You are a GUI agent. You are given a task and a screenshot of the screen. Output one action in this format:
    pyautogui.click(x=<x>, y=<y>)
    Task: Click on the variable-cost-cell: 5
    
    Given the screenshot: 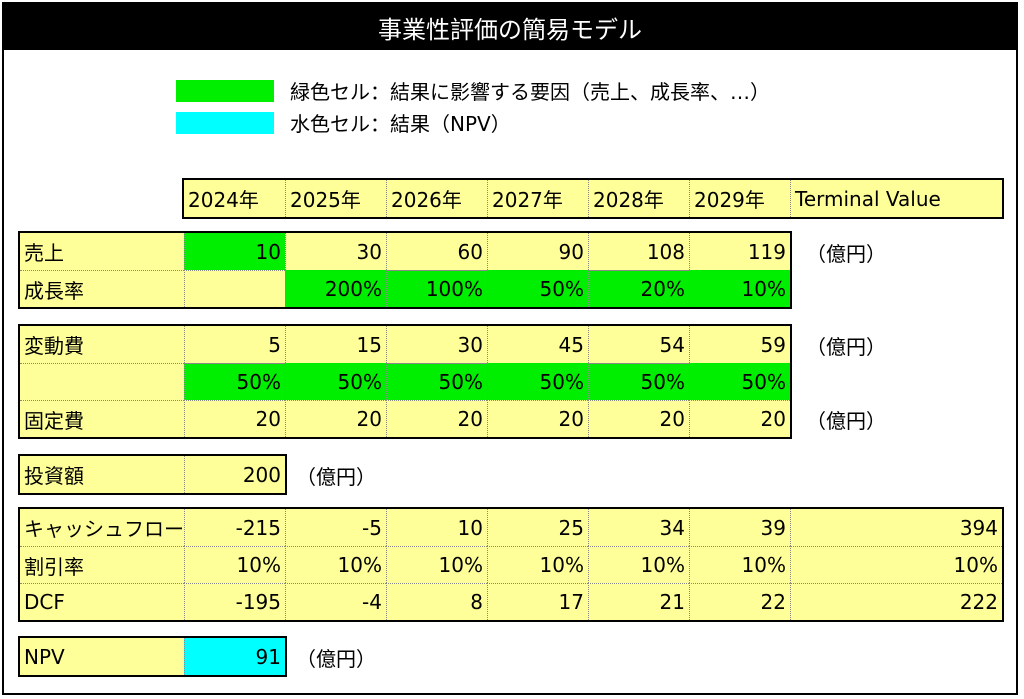 What is the action you would take?
    pyautogui.click(x=234, y=344)
    